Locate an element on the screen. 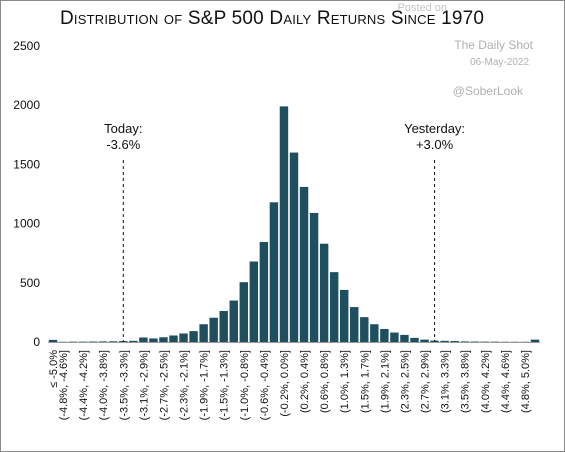 Image resolution: width=565 pixels, height=452 pixels. y-tick-label: 500 is located at coordinates (30, 283).